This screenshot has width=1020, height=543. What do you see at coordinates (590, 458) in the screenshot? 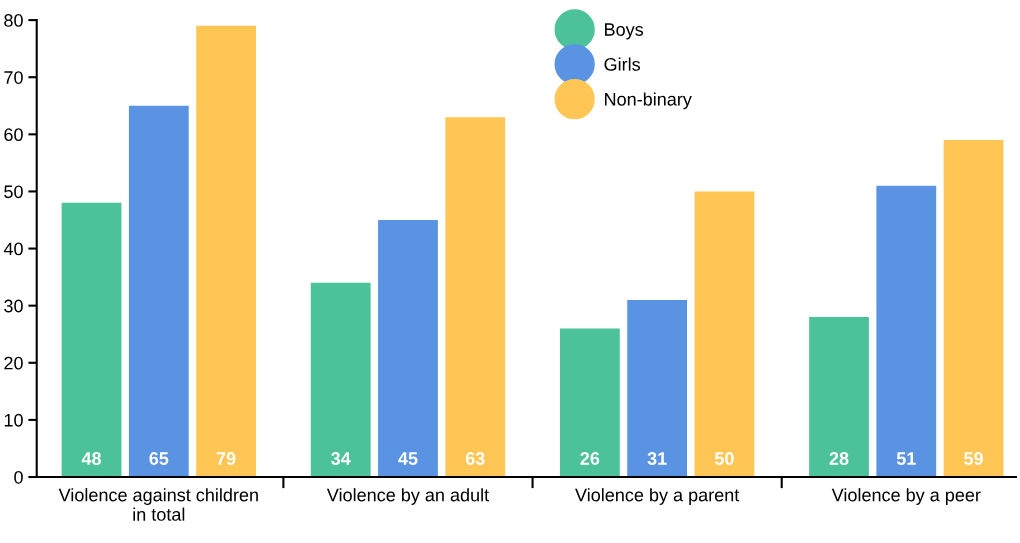
I see `data-label: 26` at bounding box center [590, 458].